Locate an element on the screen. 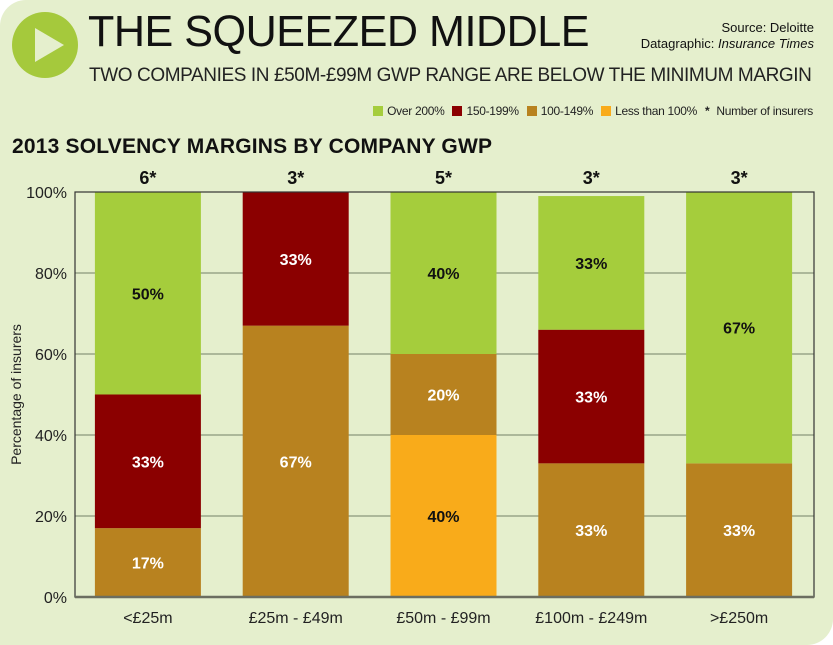 The height and width of the screenshot is (645, 833). legend-item-less-than-100: Less than 100% is located at coordinates (649, 111).